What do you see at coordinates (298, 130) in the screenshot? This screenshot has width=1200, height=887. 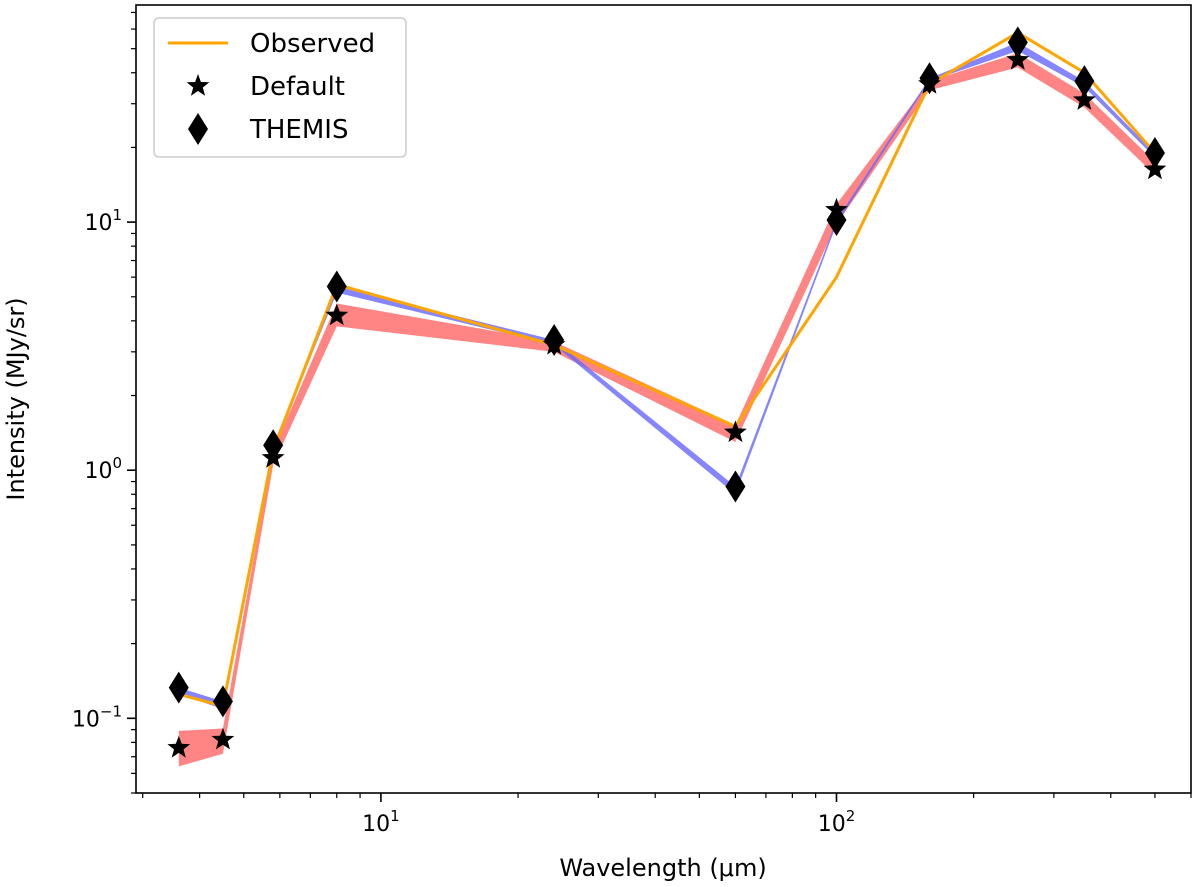 I see `legend-themis-label: THEMIS` at bounding box center [298, 130].